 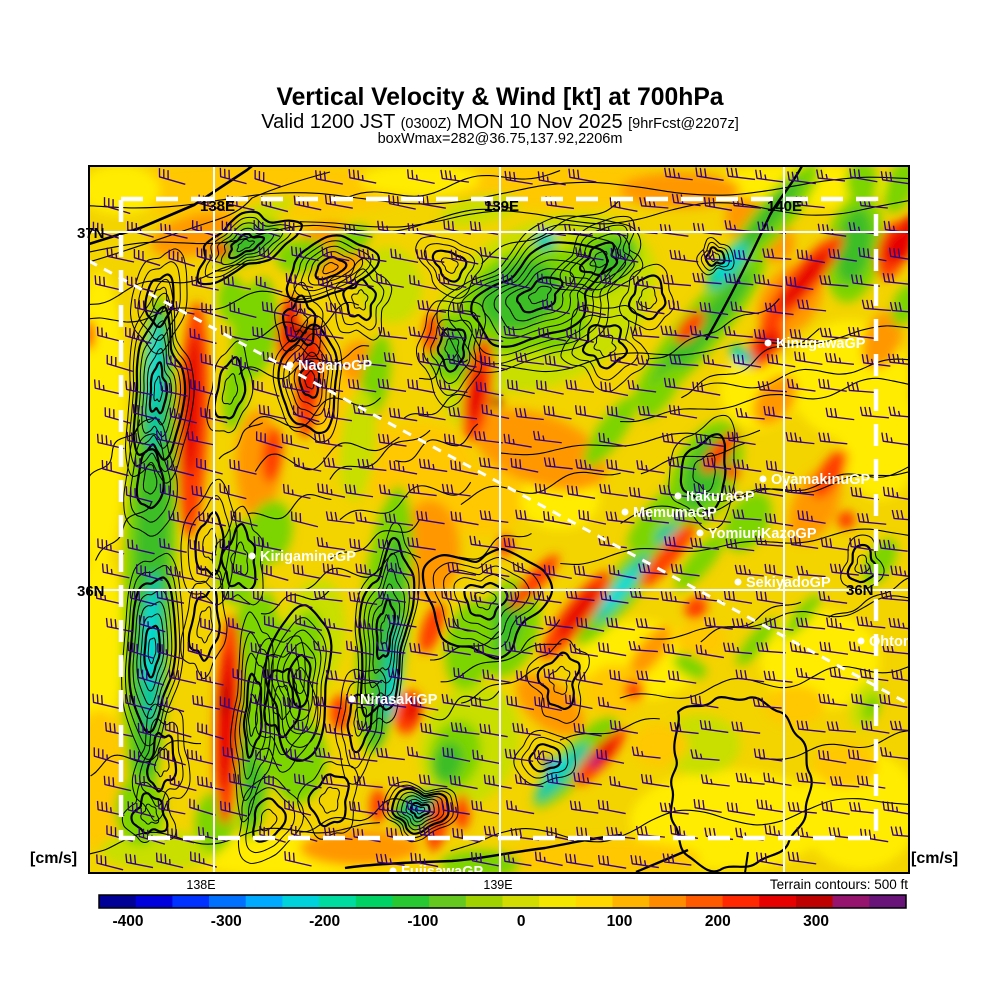 What do you see at coordinates (442, 872) in the screenshot?
I see `svg-text: FujisawaGP` at bounding box center [442, 872].